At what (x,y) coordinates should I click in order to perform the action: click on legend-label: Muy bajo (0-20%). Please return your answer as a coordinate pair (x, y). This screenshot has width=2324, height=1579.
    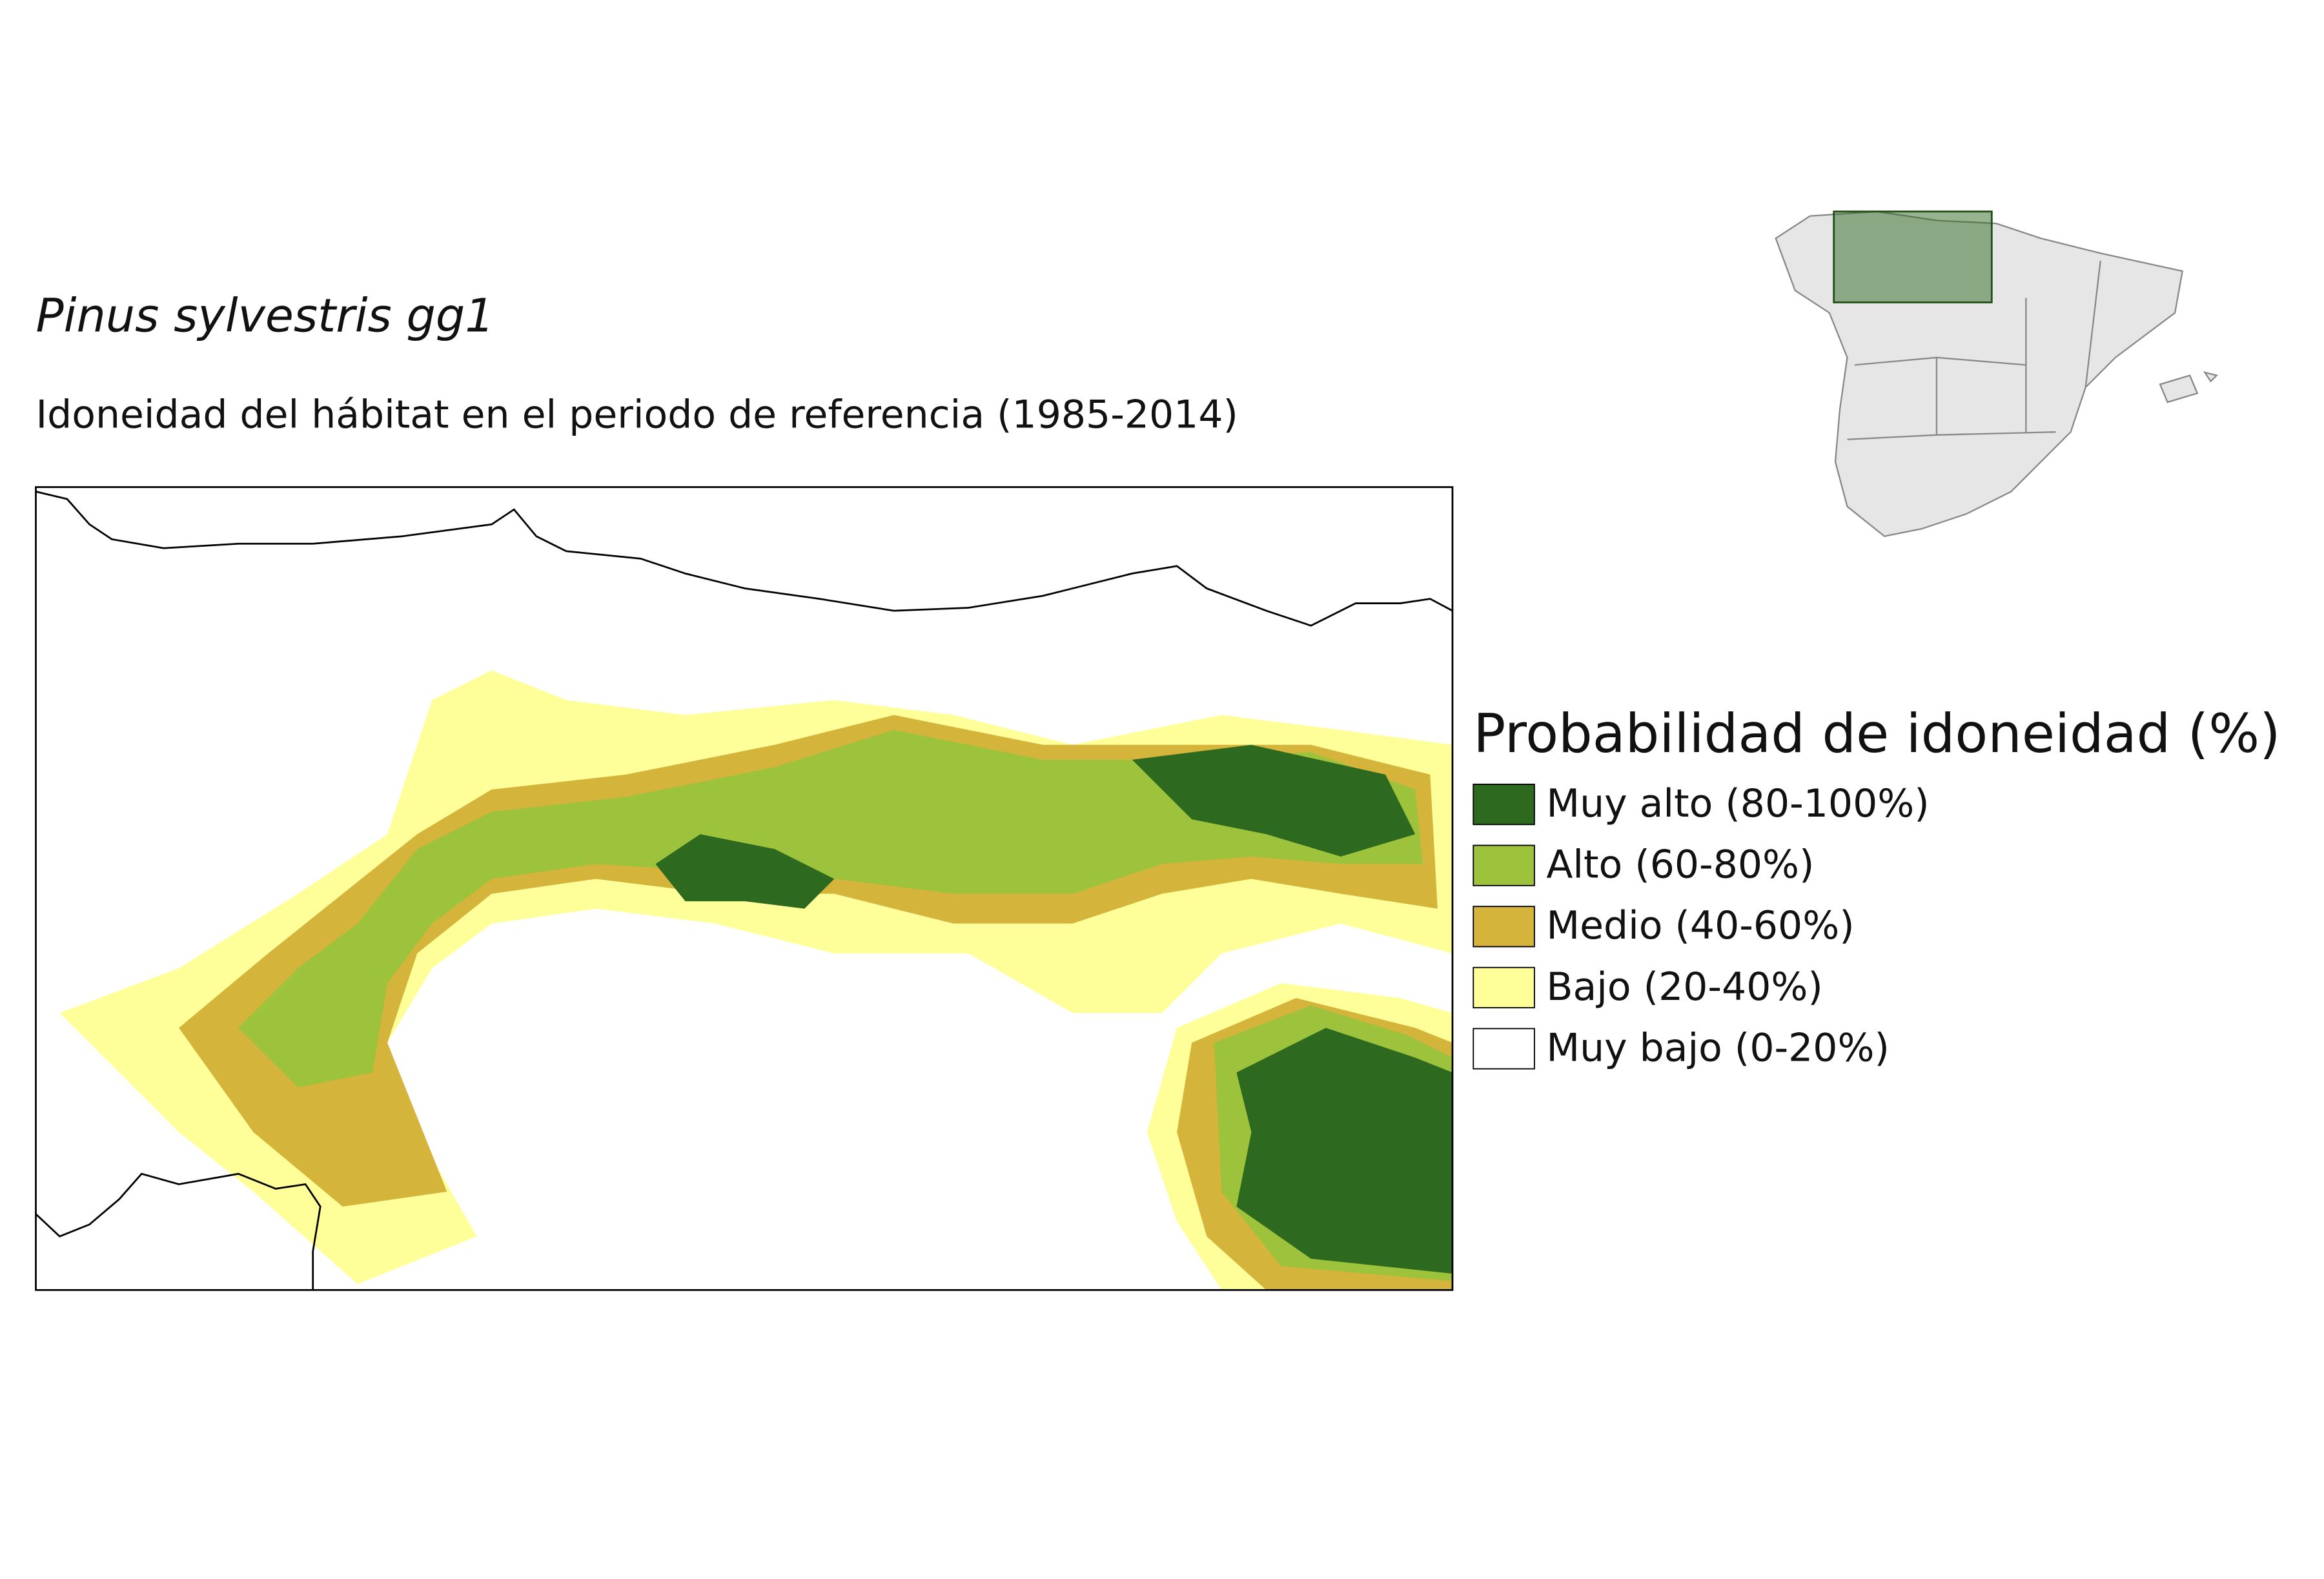
    Looking at the image, I should click on (1718, 1047).